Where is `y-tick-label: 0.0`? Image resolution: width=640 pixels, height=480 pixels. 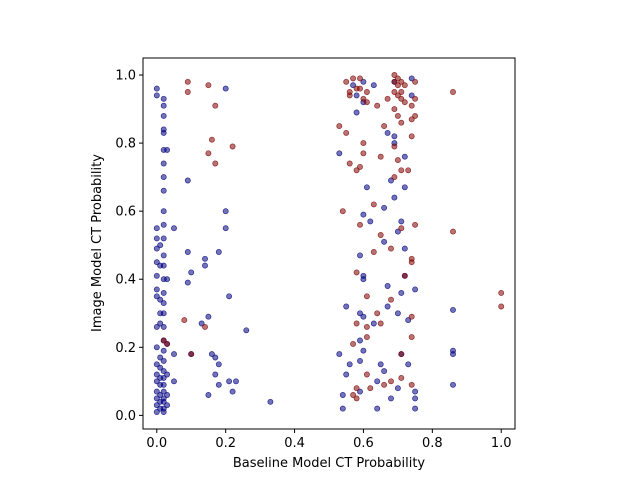
y-tick-label: 0.0 is located at coordinates (125, 416).